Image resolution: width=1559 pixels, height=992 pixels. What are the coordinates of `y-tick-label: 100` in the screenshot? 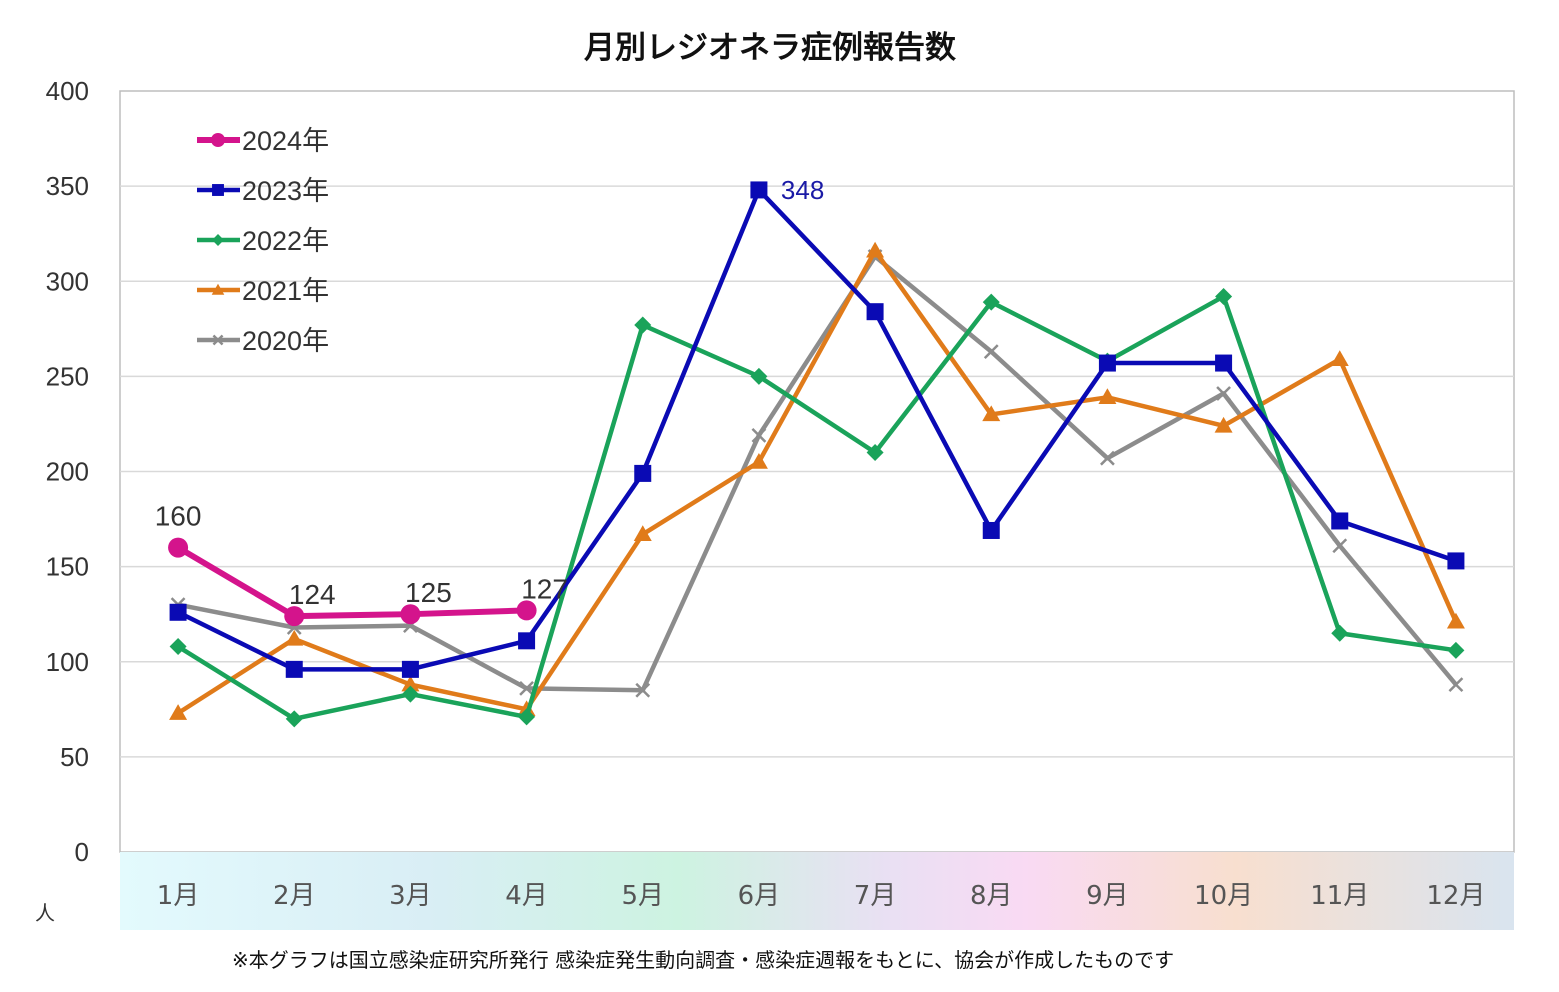 It's located at (67, 662).